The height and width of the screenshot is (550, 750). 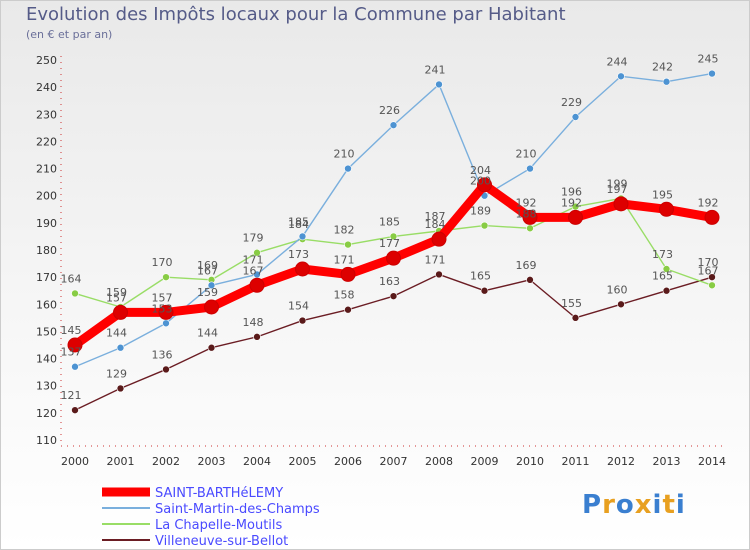 What do you see at coordinates (621, 461) in the screenshot?
I see `x-tick-label: 2012` at bounding box center [621, 461].